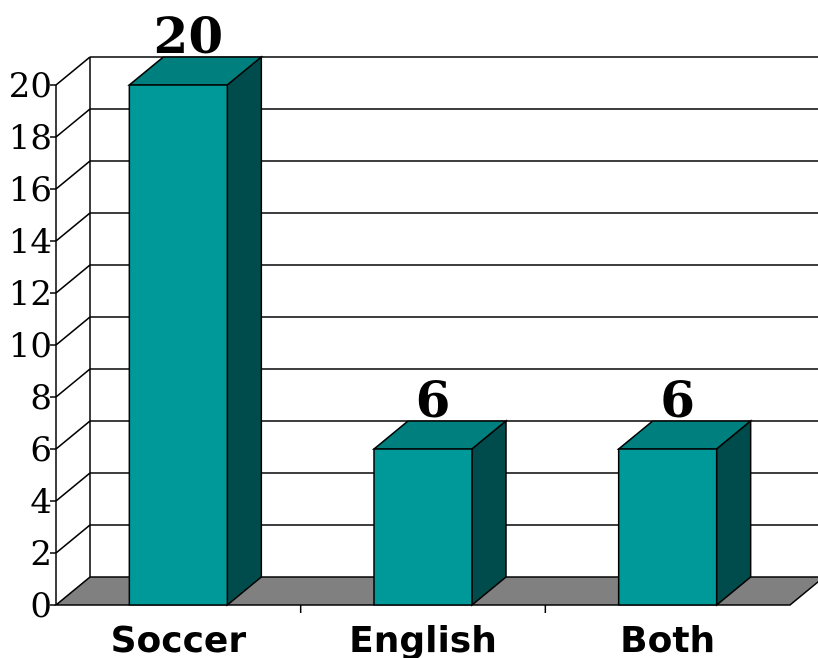 The width and height of the screenshot is (818, 658). I want to click on category-label: English, so click(423, 639).